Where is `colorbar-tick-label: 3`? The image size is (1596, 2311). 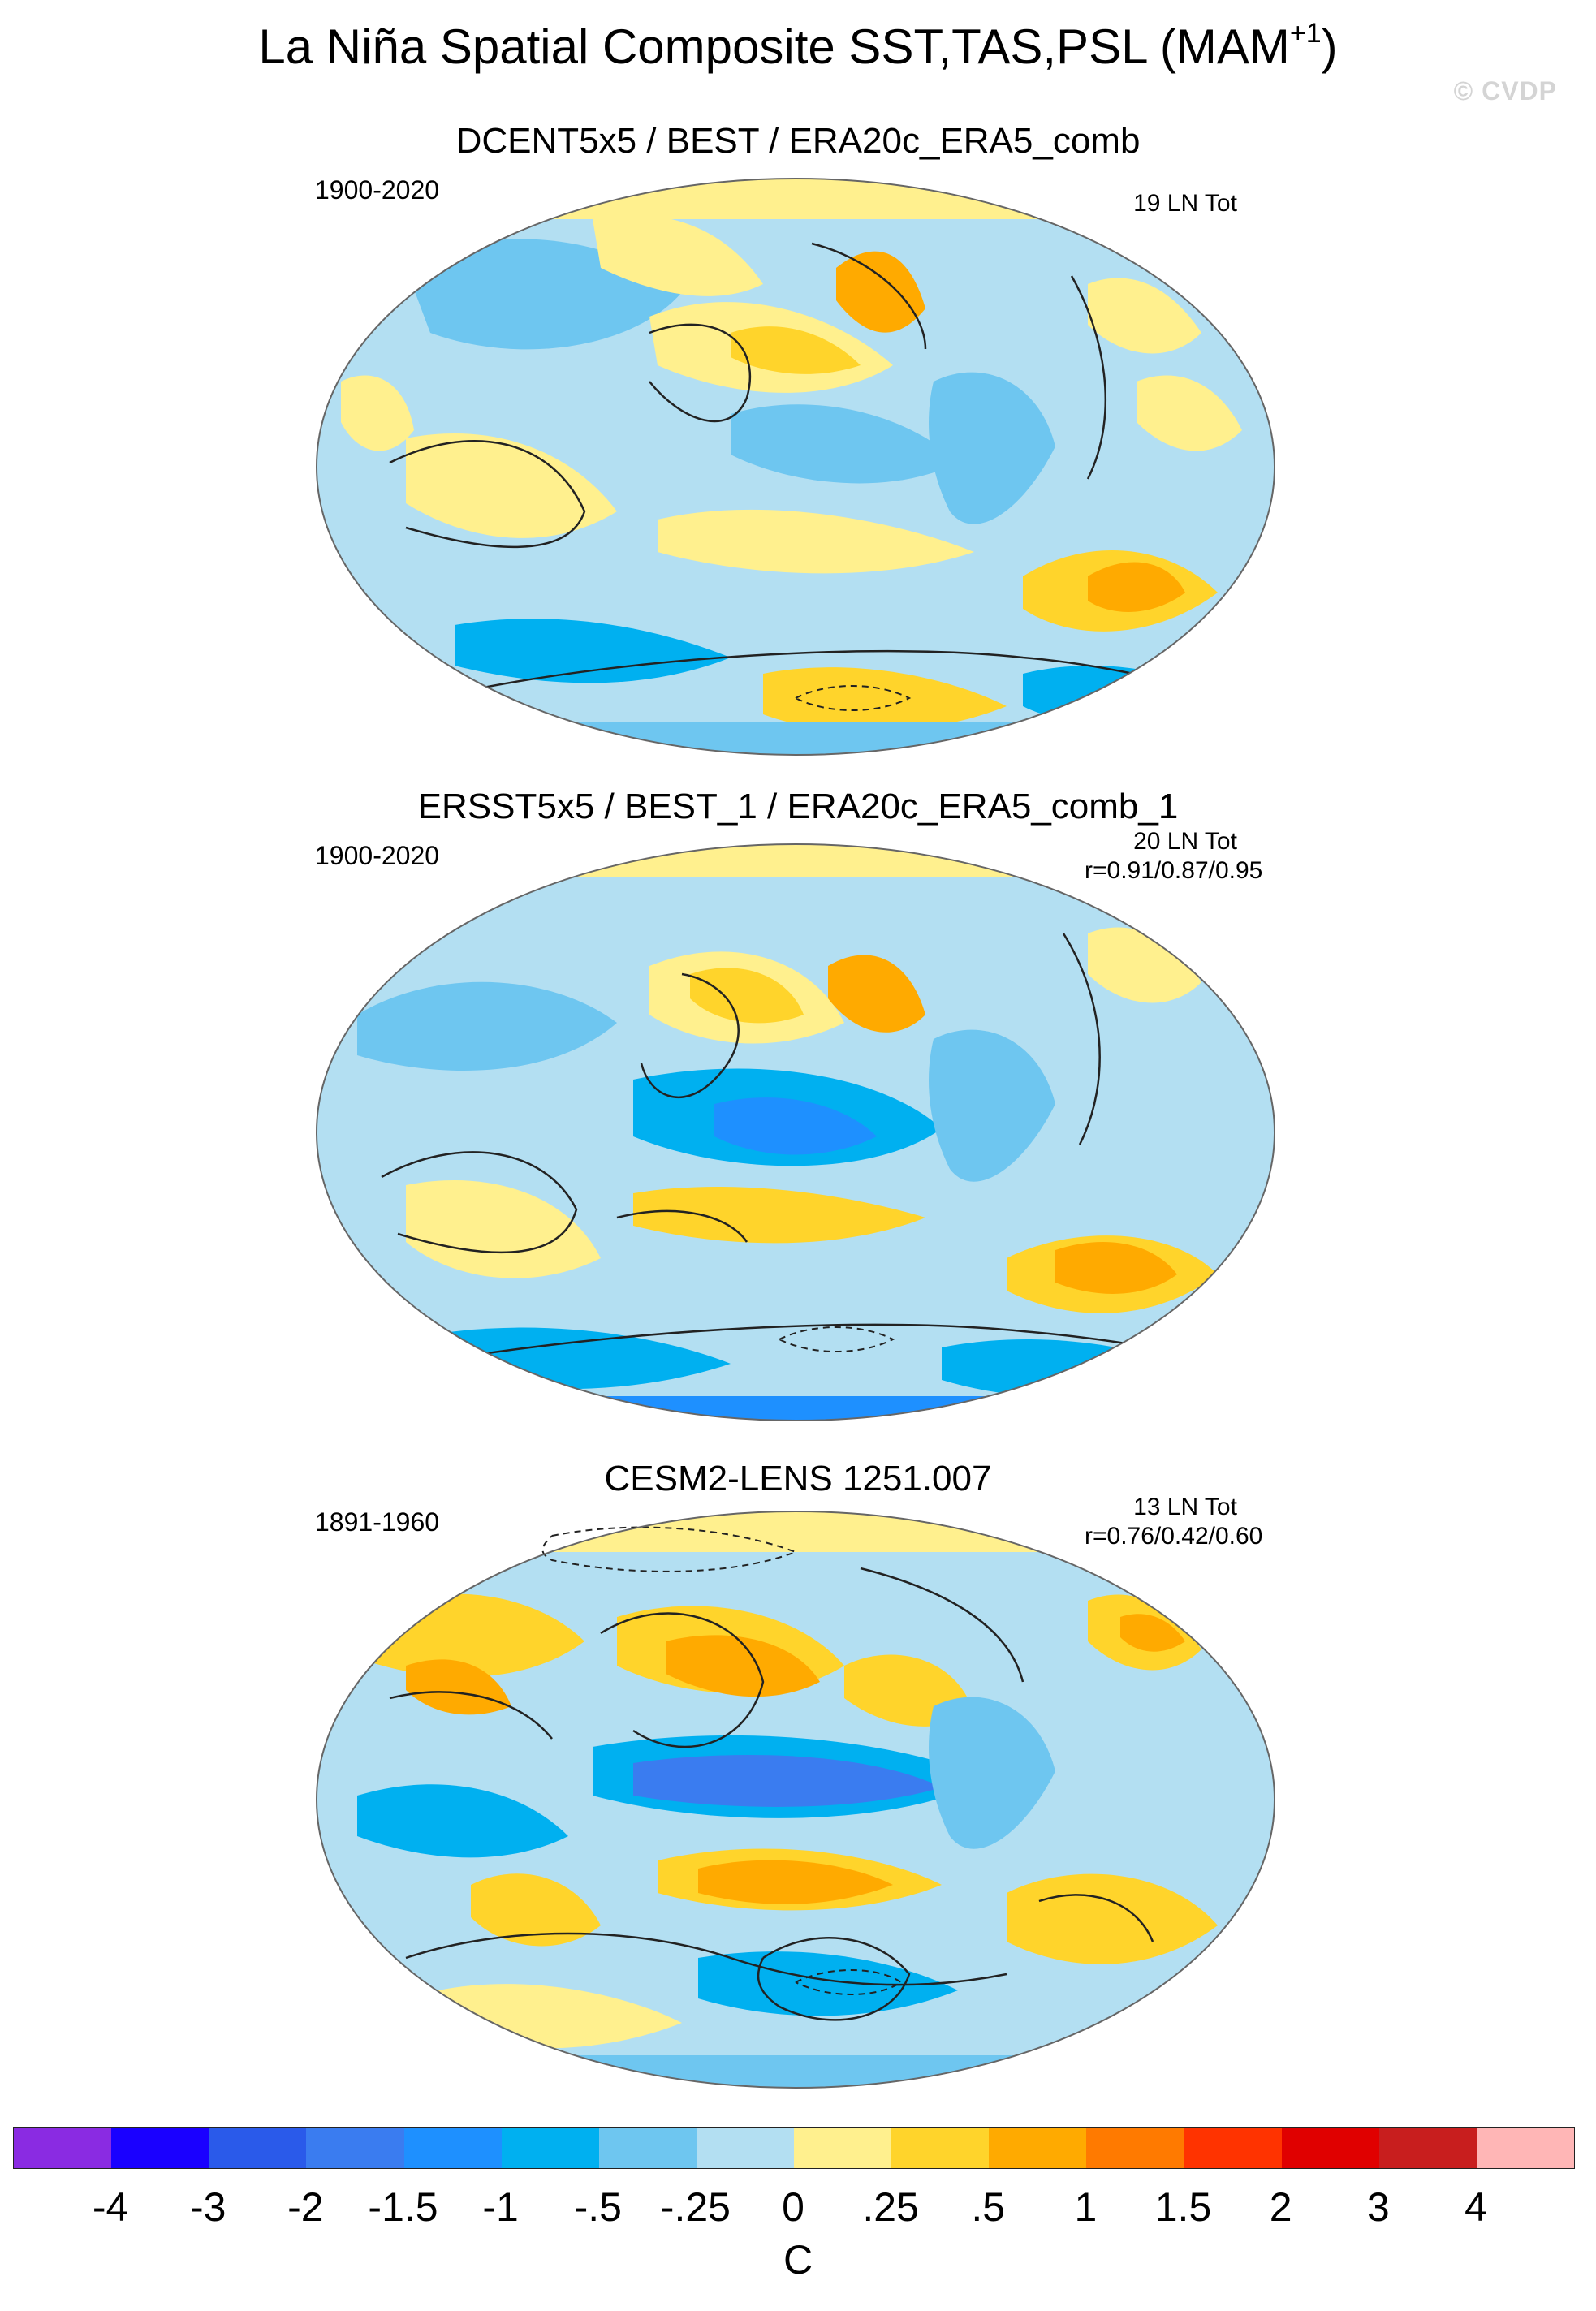 colorbar-tick-label: 3 is located at coordinates (1378, 2207).